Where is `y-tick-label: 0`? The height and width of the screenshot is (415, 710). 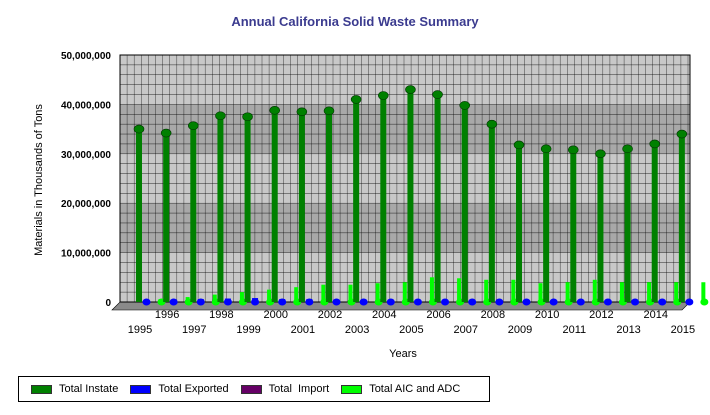
y-tick-label: 0 is located at coordinates (108, 303).